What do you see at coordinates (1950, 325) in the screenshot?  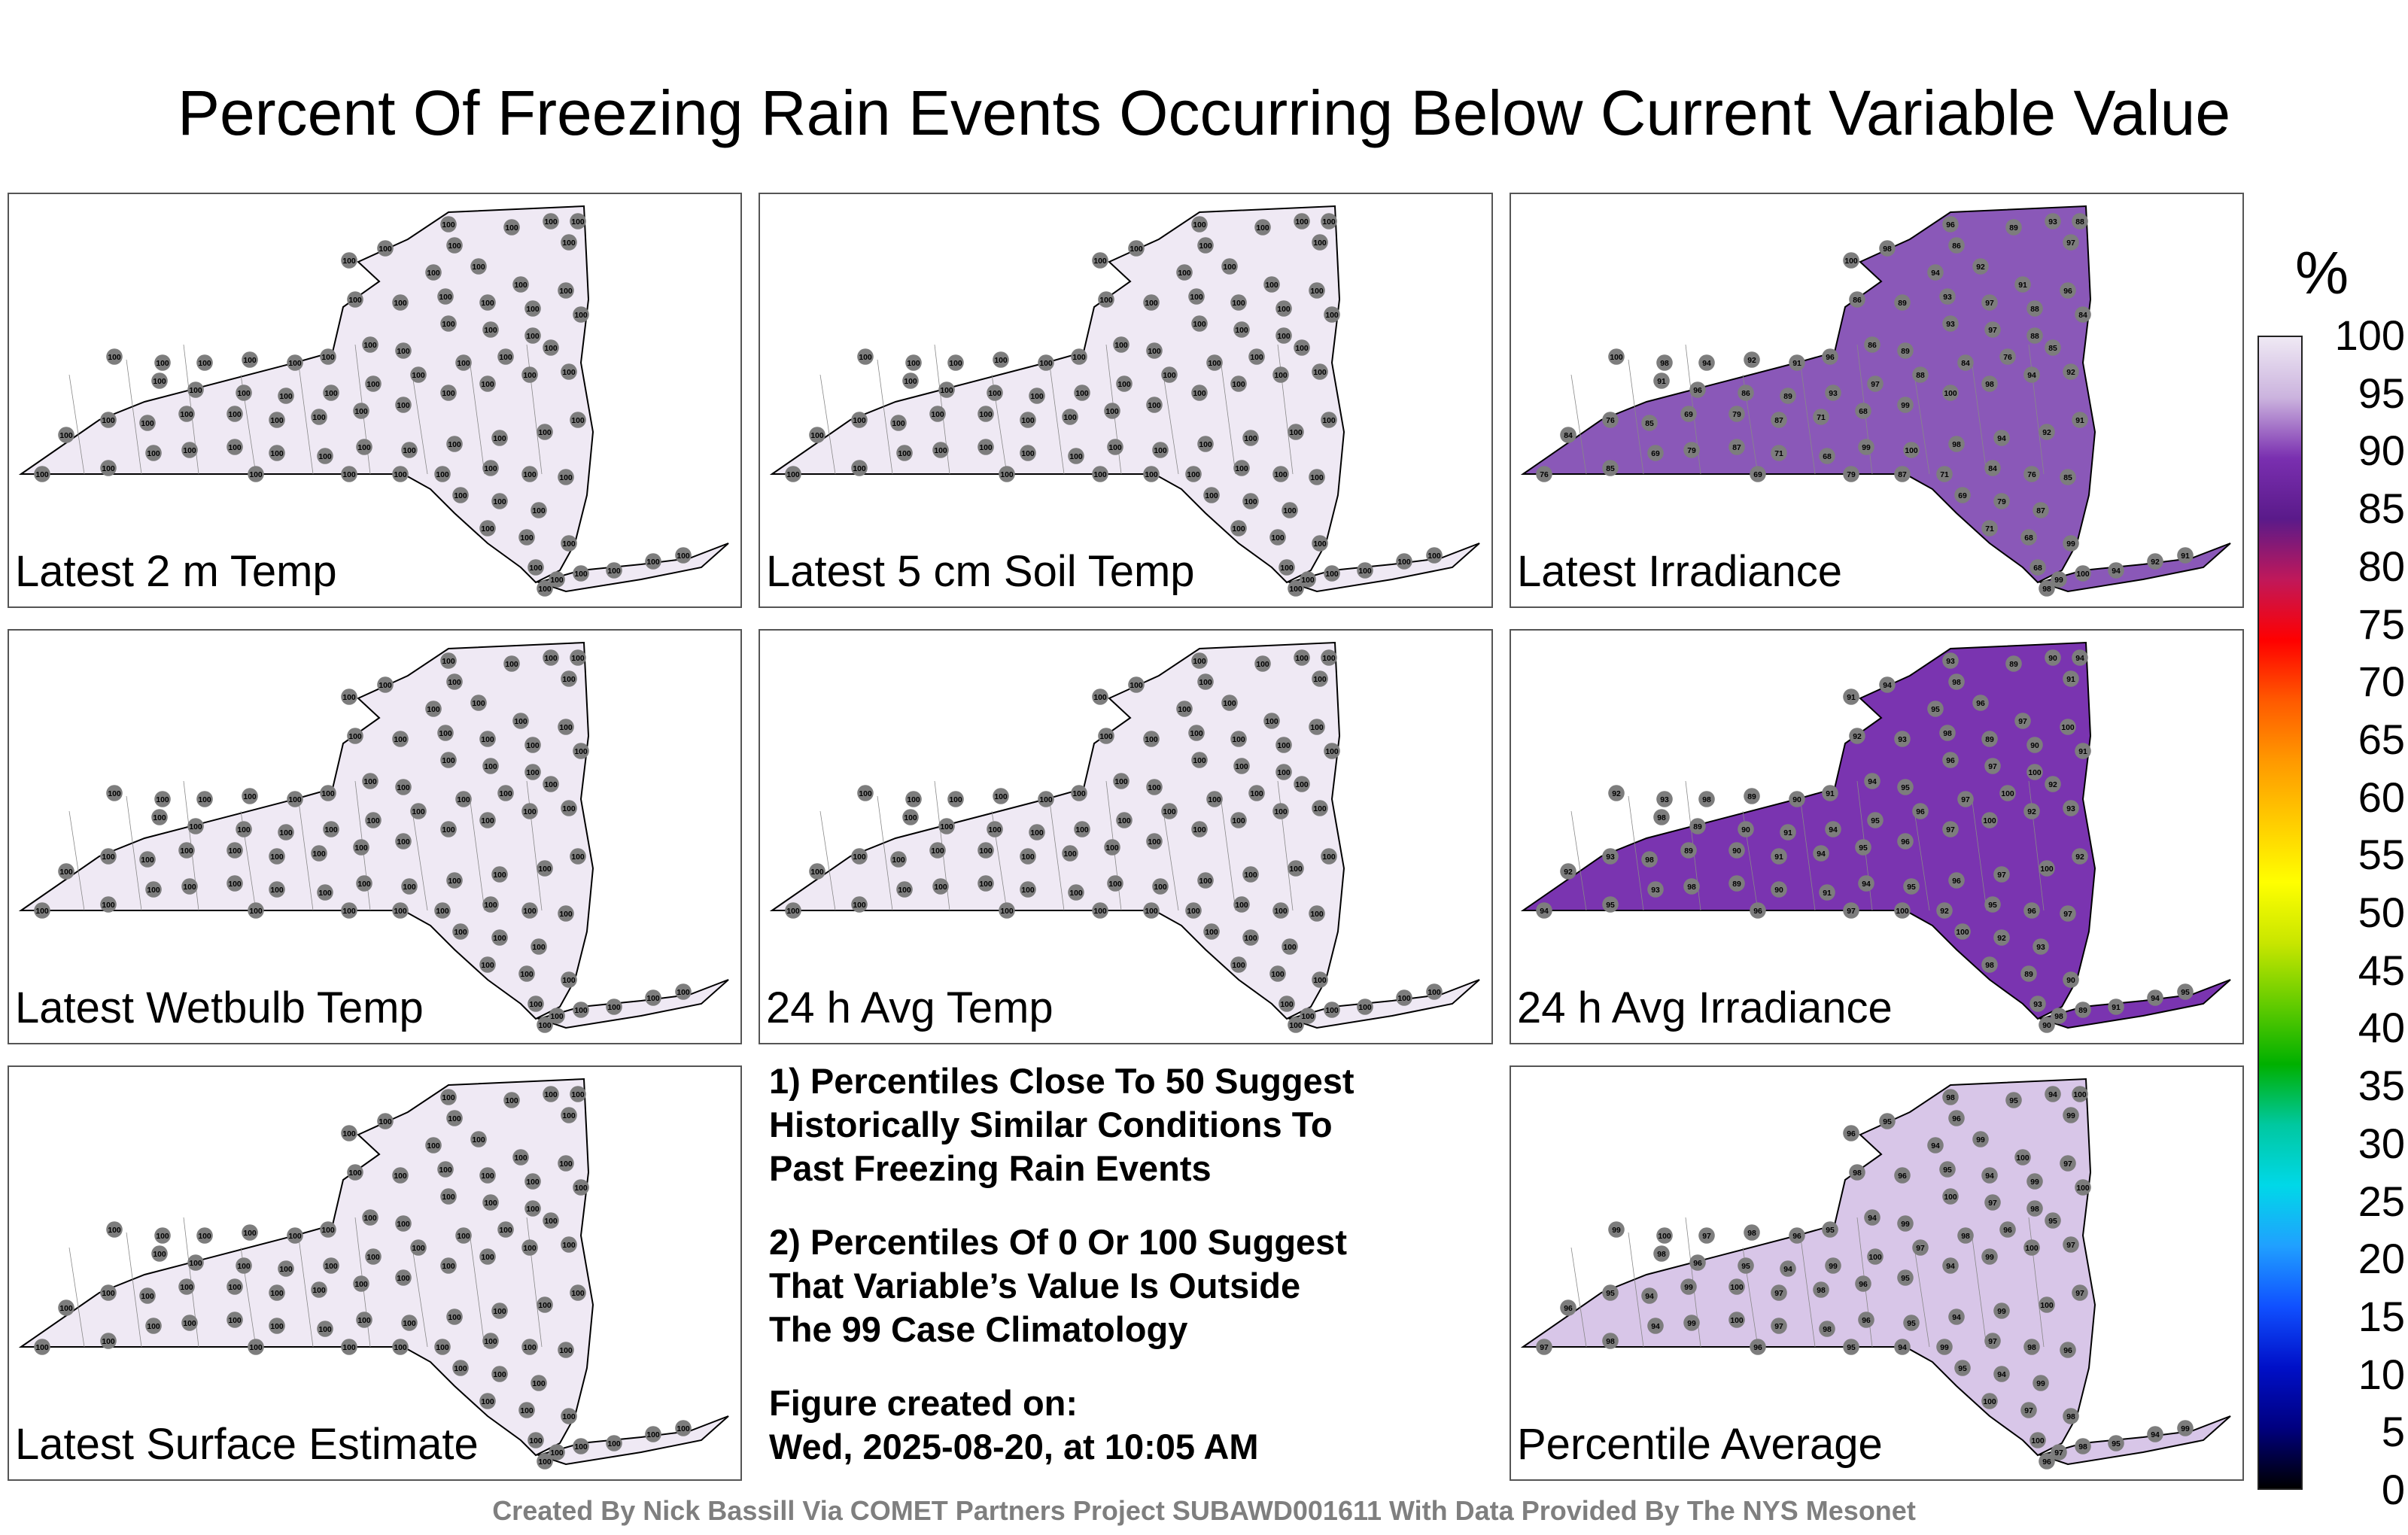 I see `station-value: 93` at bounding box center [1950, 325].